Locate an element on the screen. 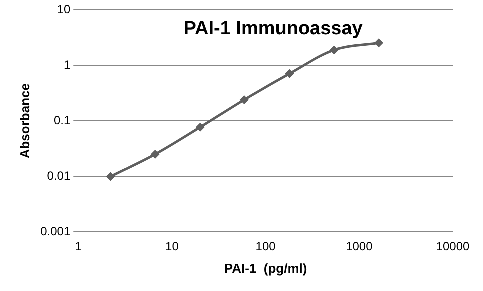 The height and width of the screenshot is (291, 483). x-tick-label: 10000 is located at coordinates (453, 247).